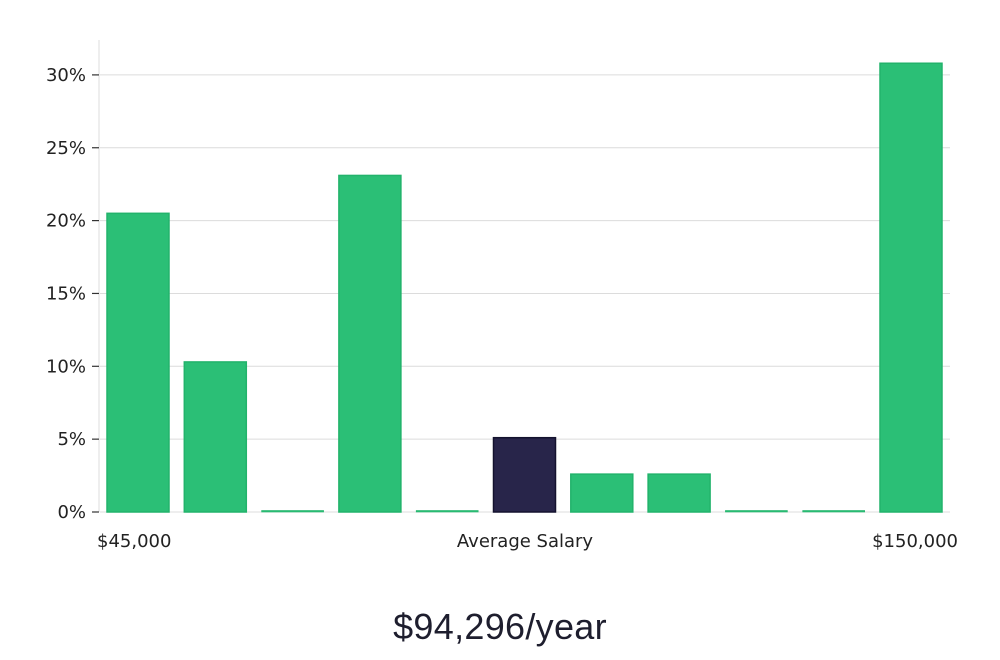 The image size is (1000, 660). I want to click on x-axis-label: Average Salary, so click(525, 541).